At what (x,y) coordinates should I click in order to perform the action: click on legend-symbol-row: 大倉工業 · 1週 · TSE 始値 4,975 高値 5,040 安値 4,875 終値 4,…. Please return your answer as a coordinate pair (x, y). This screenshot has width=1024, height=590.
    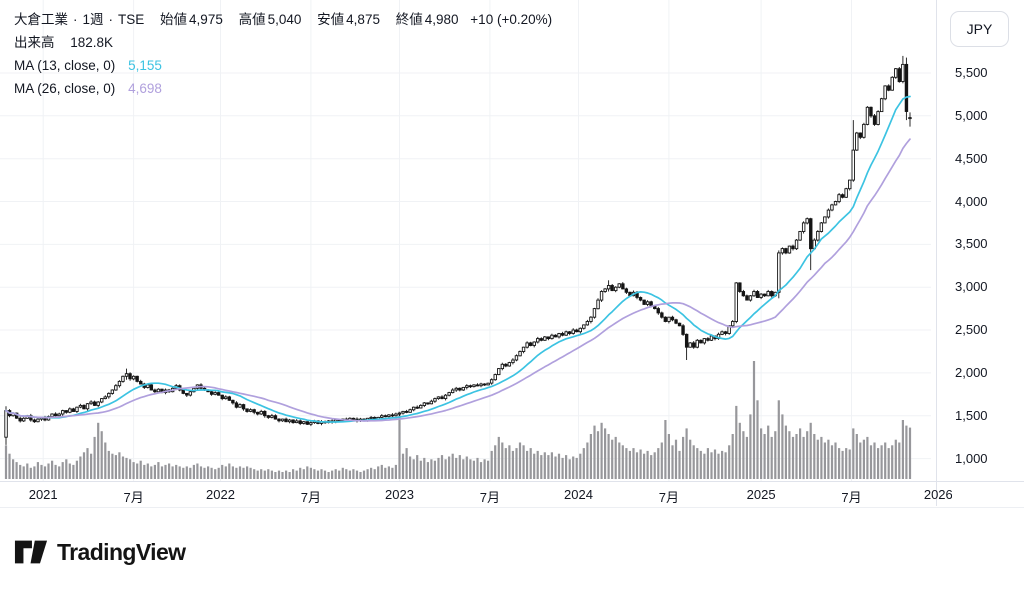
    Looking at the image, I should click on (283, 19).